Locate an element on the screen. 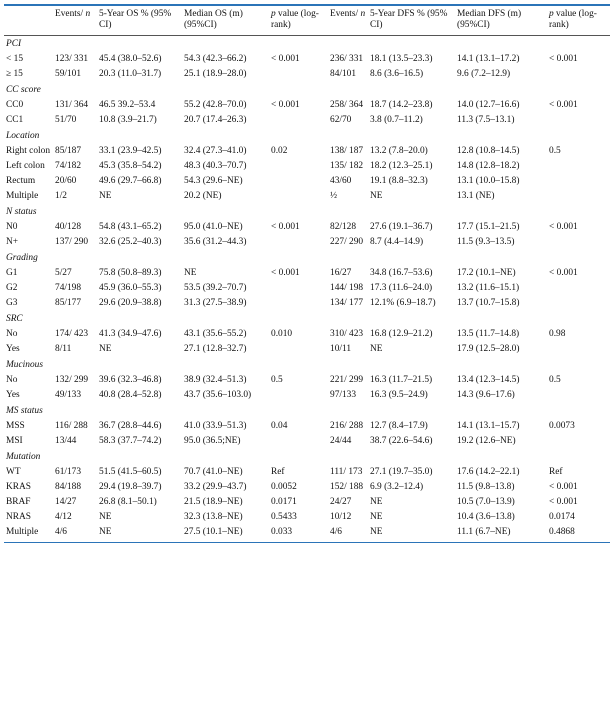  table-cell: 14.0 (12.7–16.6) is located at coordinates (488, 105).